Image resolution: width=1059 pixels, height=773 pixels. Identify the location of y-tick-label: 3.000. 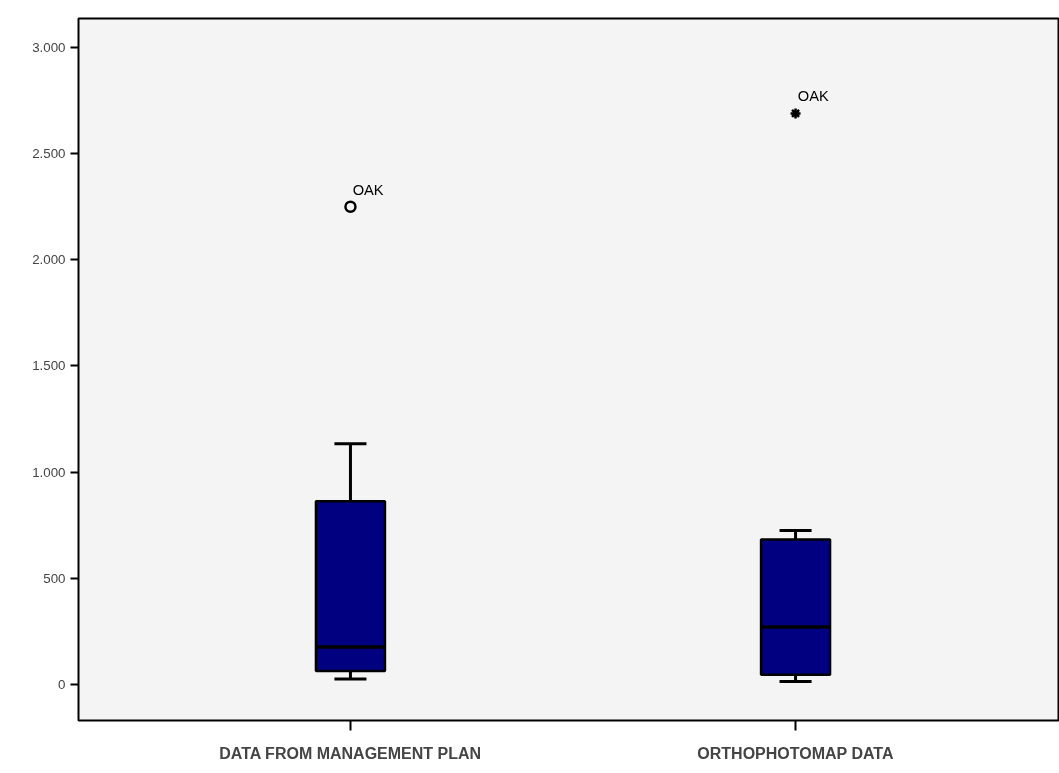
(49, 48).